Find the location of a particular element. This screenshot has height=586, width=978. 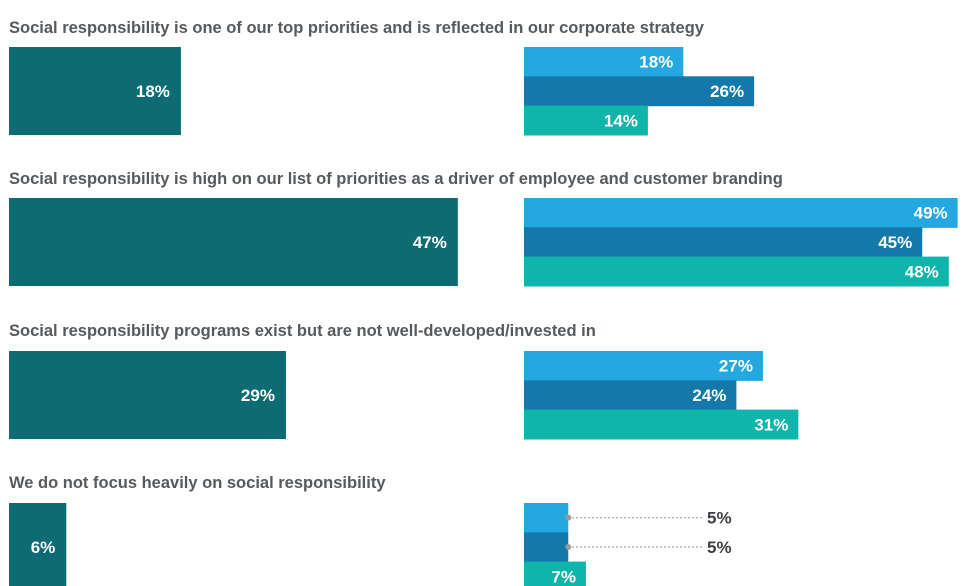

series-3-value-label: 31% is located at coordinates (771, 424).